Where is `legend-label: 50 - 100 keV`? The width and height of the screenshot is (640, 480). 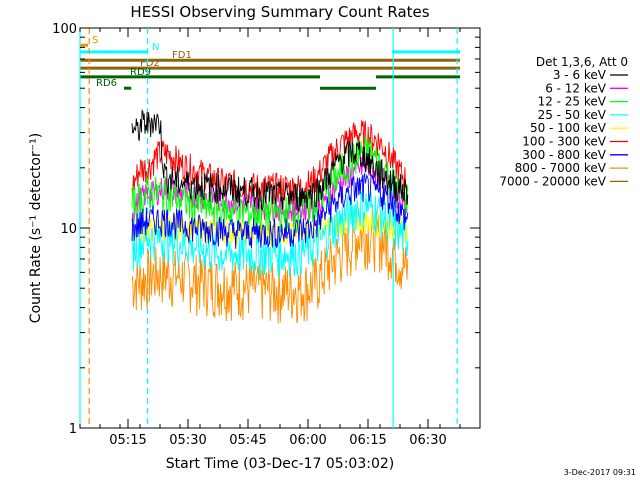
legend-label: 50 - 100 keV is located at coordinates (568, 128).